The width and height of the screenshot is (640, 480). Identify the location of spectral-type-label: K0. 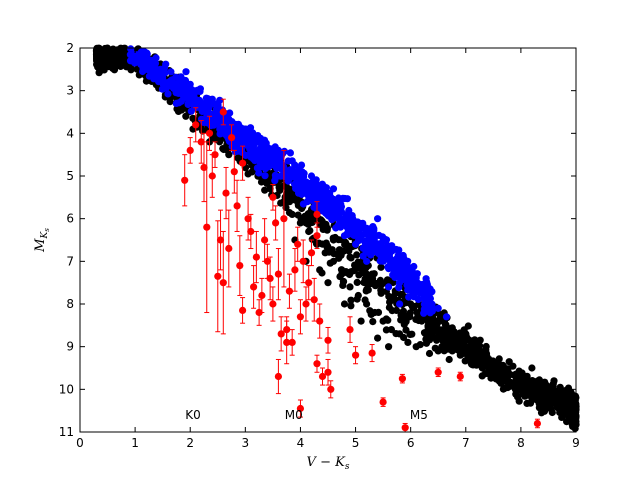
(193, 415).